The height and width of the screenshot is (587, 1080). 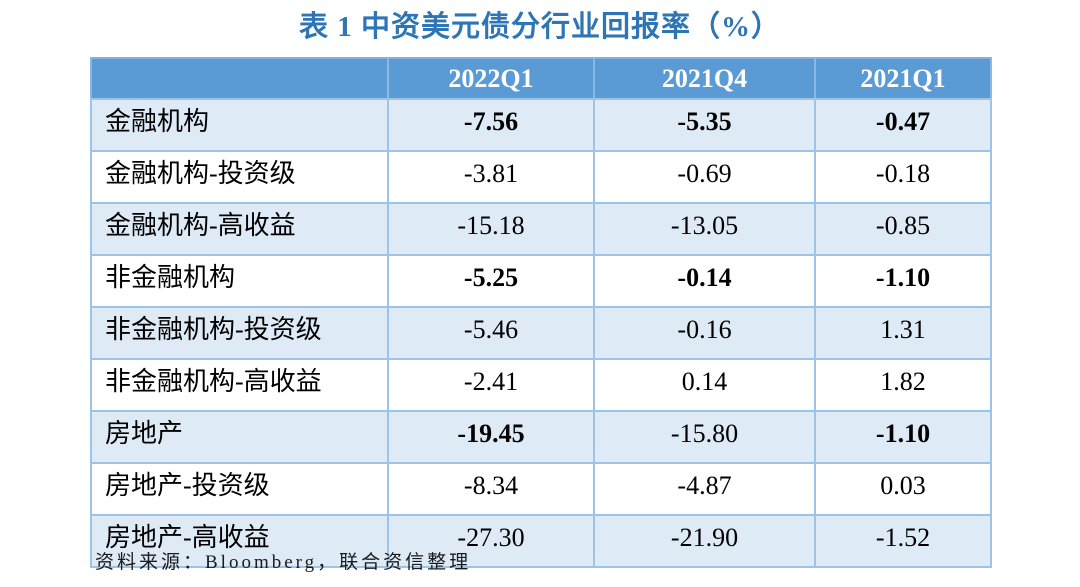 What do you see at coordinates (704, 177) in the screenshot?
I see `cell-value: -0.69` at bounding box center [704, 177].